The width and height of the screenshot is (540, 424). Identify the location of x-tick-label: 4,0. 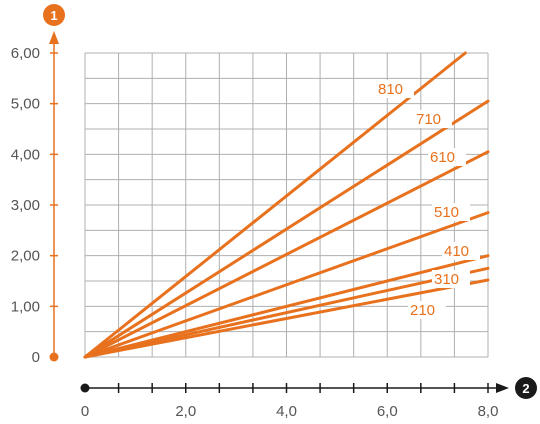
(286, 411).